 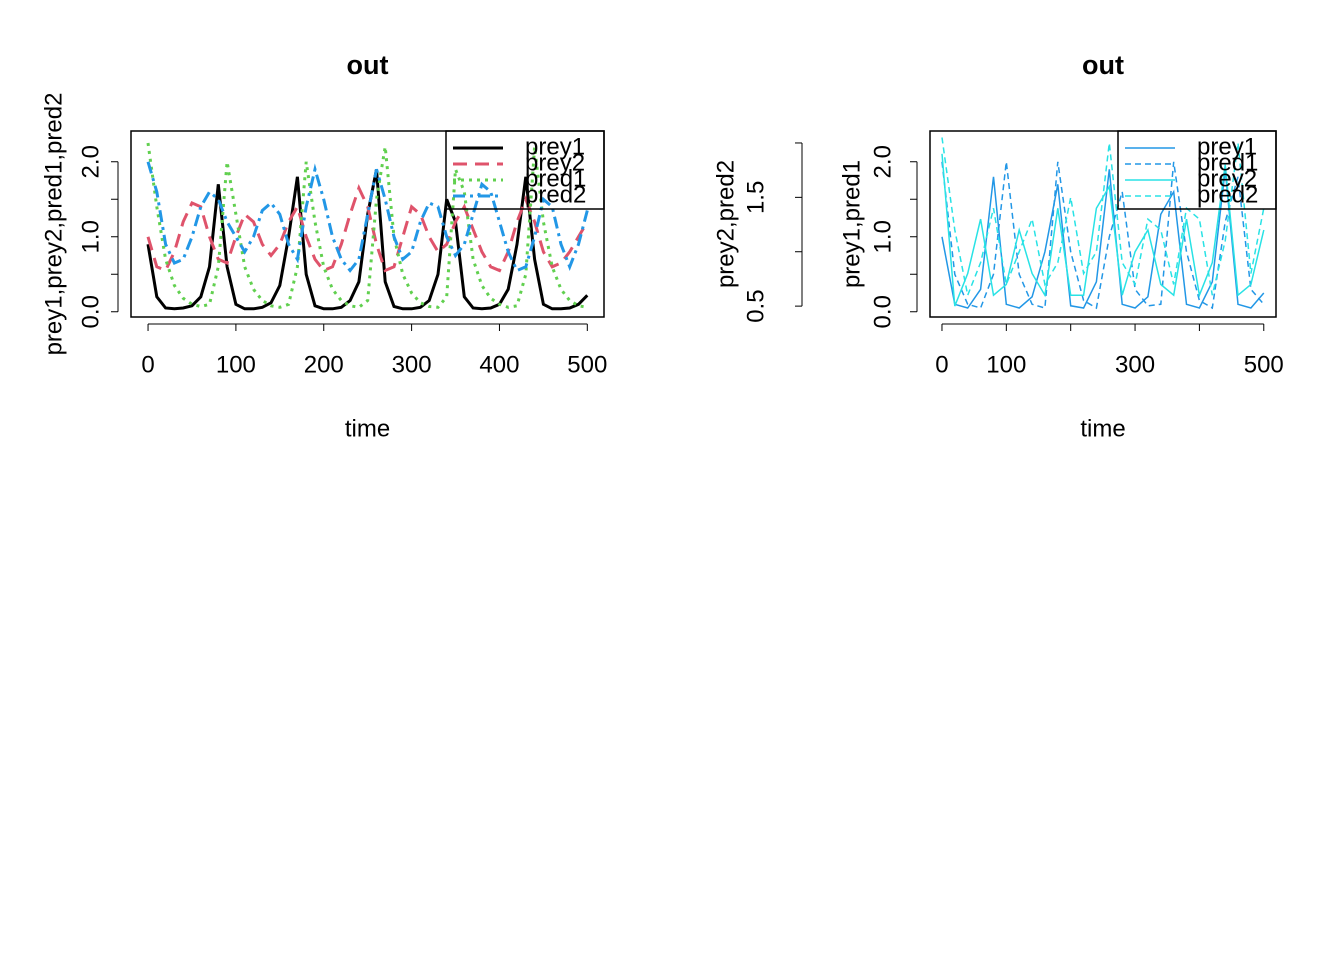 I want to click on x-tick-label: 200, so click(x=324, y=364).